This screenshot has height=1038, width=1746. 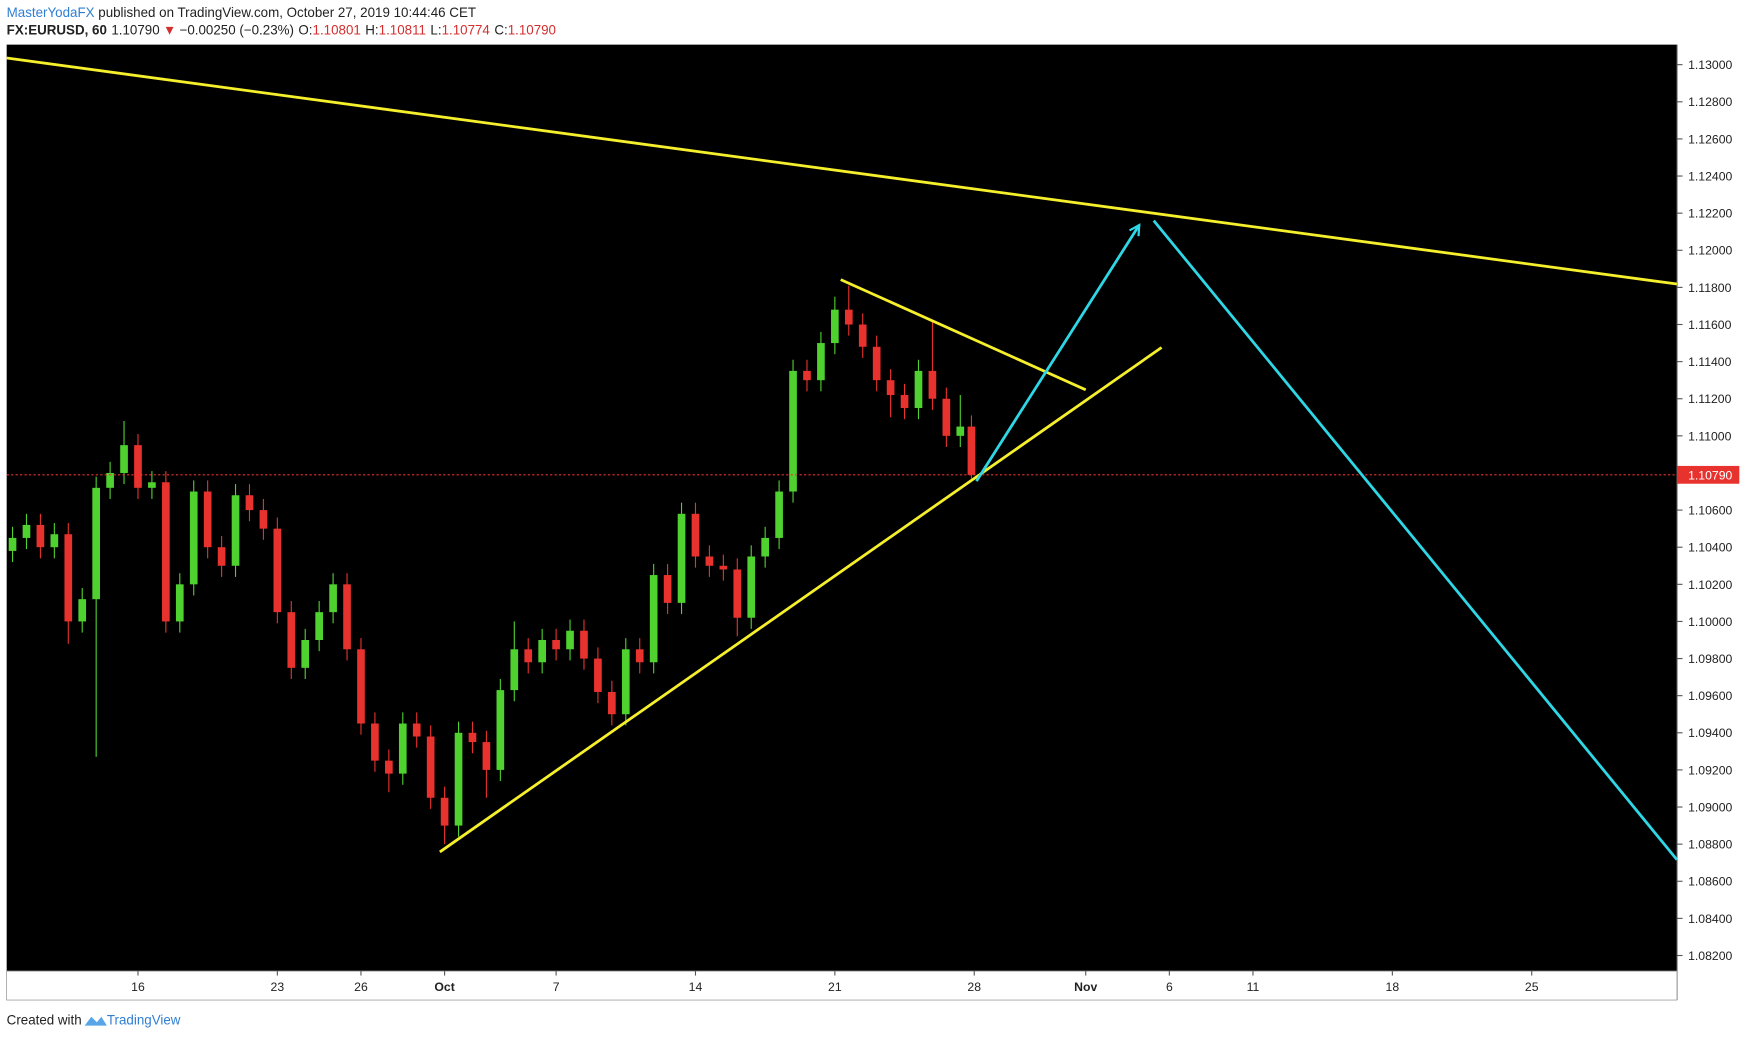 What do you see at coordinates (95, 1021) in the screenshot?
I see `tradingview-logo` at bounding box center [95, 1021].